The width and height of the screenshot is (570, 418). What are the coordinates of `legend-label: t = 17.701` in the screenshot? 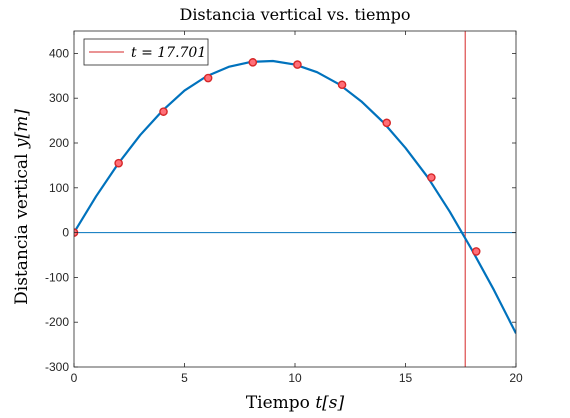 It's located at (168, 53).